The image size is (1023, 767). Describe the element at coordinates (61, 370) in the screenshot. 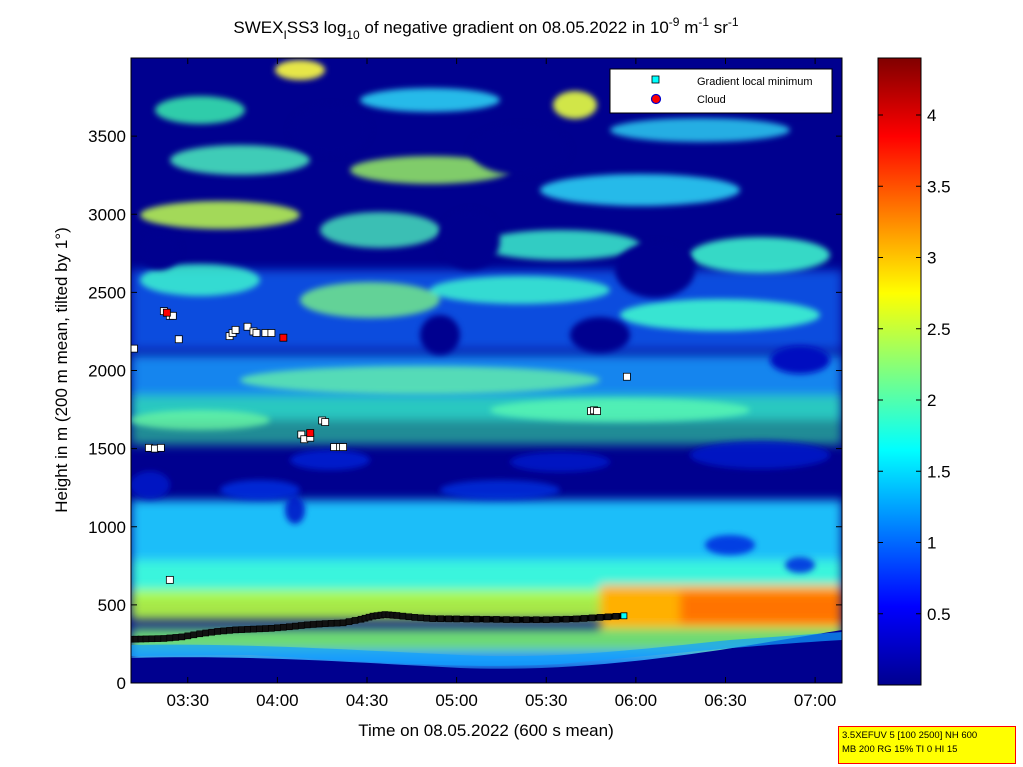

I see `y-axis-label: Height in m (200 m mean, tilted by 1°)` at that location.